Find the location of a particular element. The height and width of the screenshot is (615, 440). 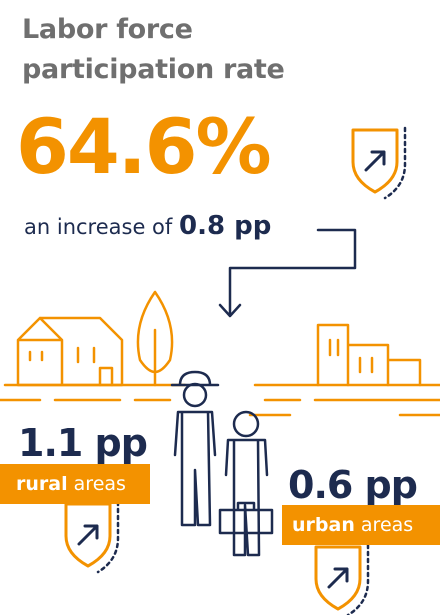

urban-label-bold: urban is located at coordinates (323, 525).